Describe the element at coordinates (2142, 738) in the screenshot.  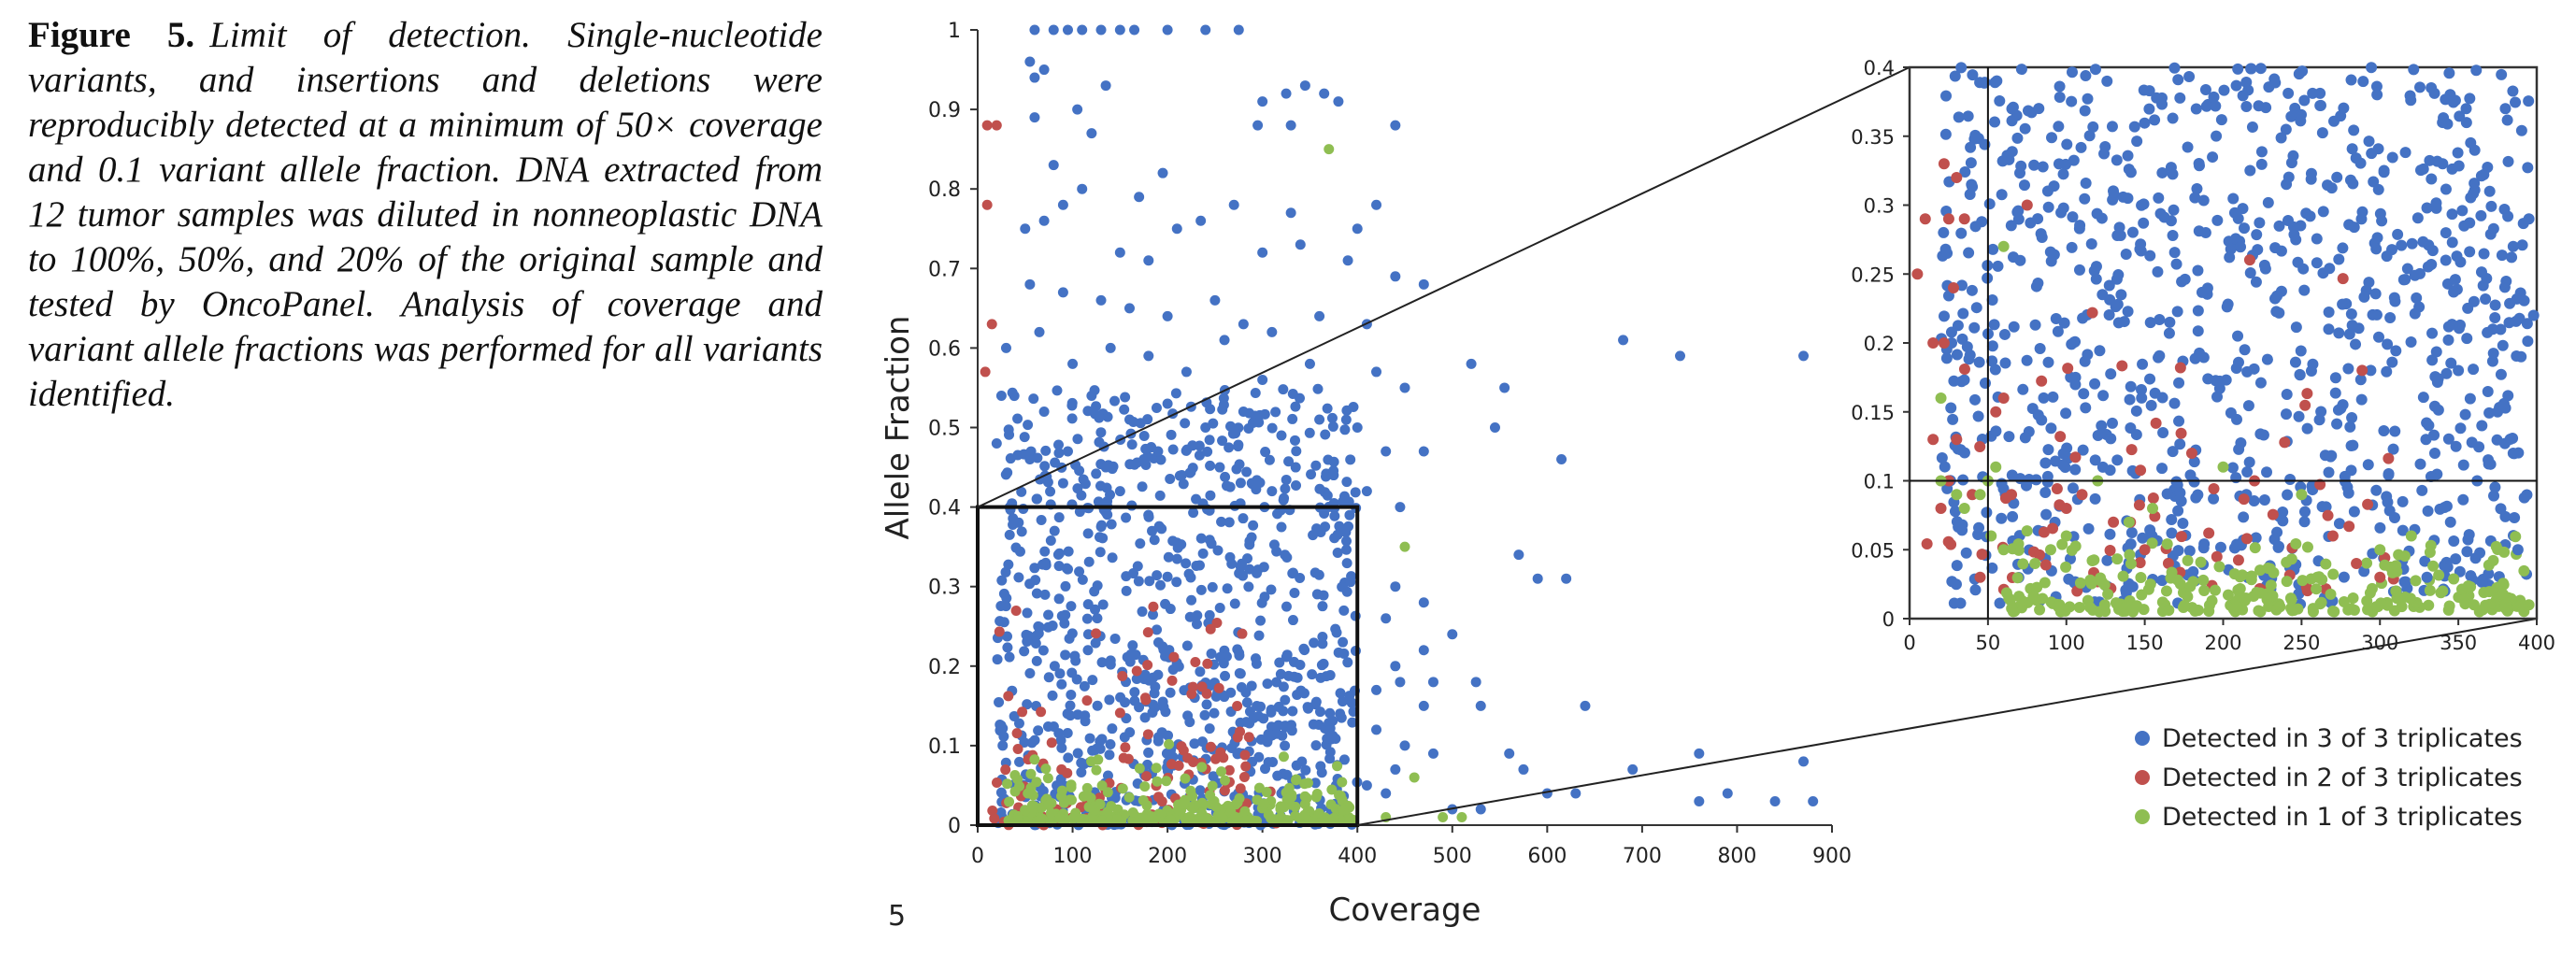
I see `legend-marker` at that location.